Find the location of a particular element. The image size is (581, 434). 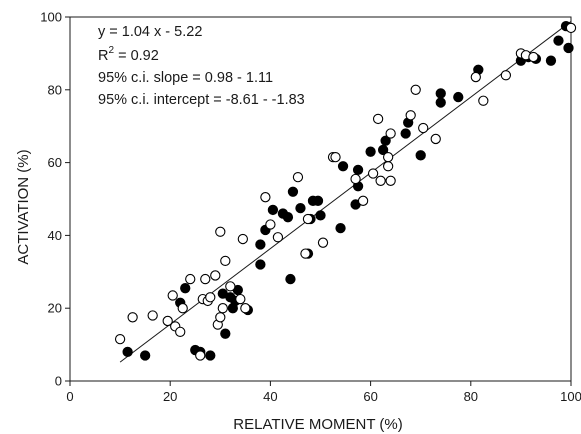

x-axis-ticks: 0 20 40 60 80 100 is located at coordinates (323, 392).